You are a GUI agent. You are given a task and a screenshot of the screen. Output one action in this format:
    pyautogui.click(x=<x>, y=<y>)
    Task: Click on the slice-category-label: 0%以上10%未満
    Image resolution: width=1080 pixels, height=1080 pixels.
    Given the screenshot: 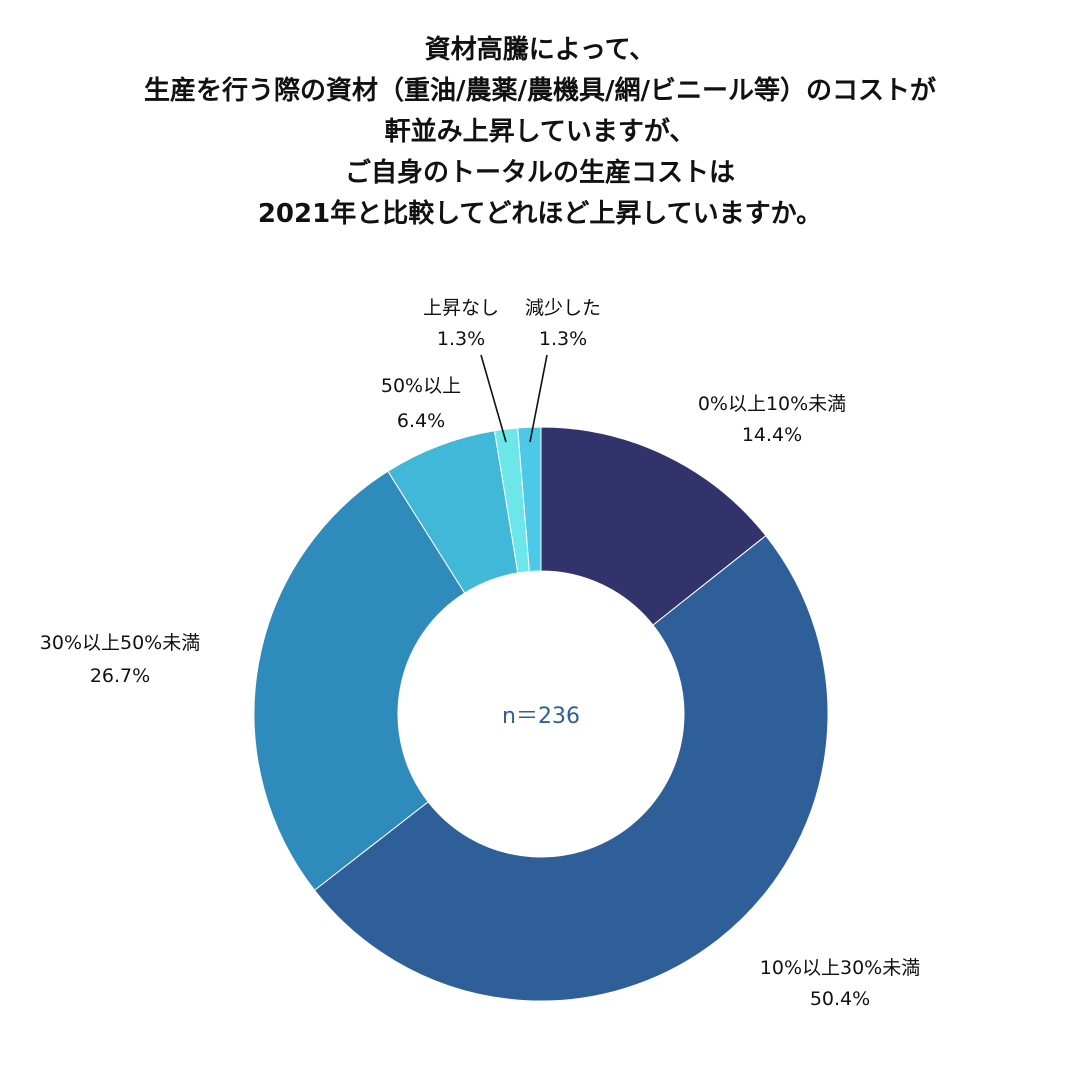 What is the action you would take?
    pyautogui.click(x=772, y=404)
    